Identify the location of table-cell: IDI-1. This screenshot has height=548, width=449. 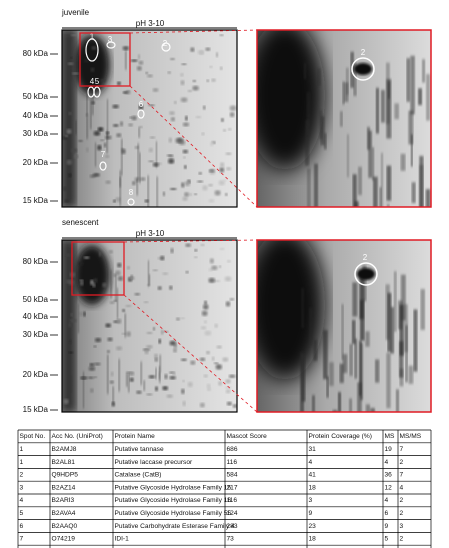
(122, 539).